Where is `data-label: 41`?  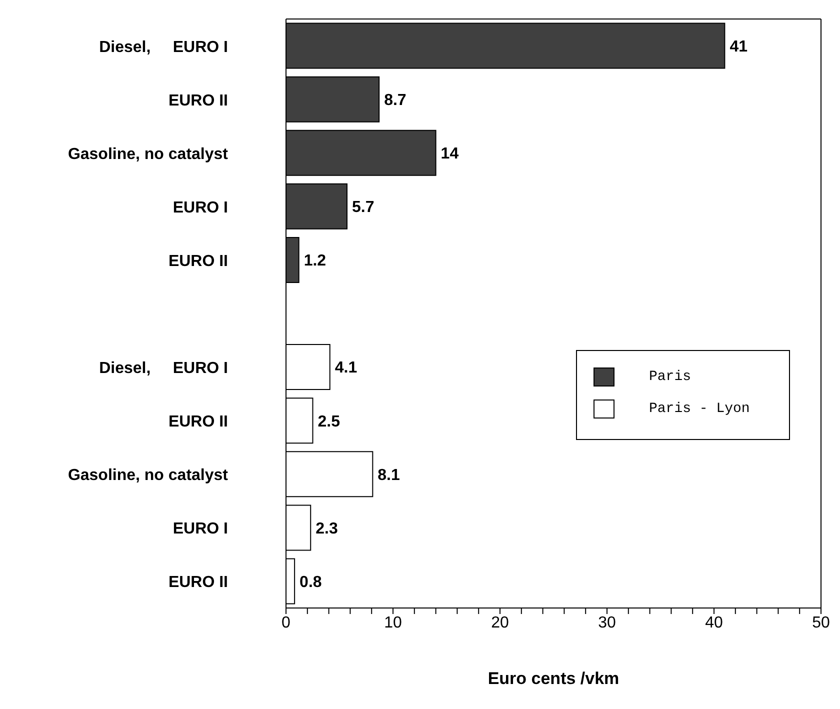 data-label: 41 is located at coordinates (739, 47).